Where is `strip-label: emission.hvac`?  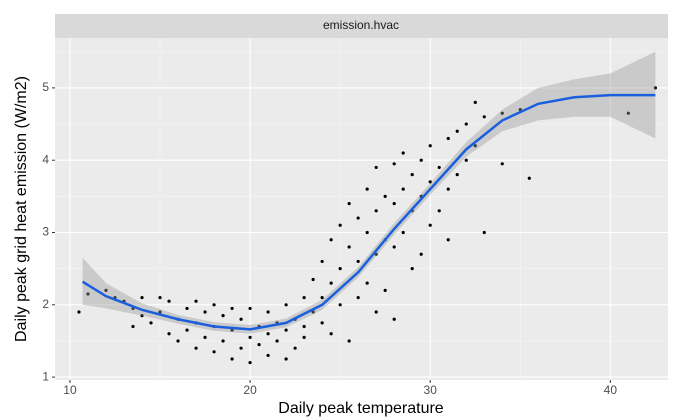
strip-label: emission.hvac is located at coordinates (361, 25).